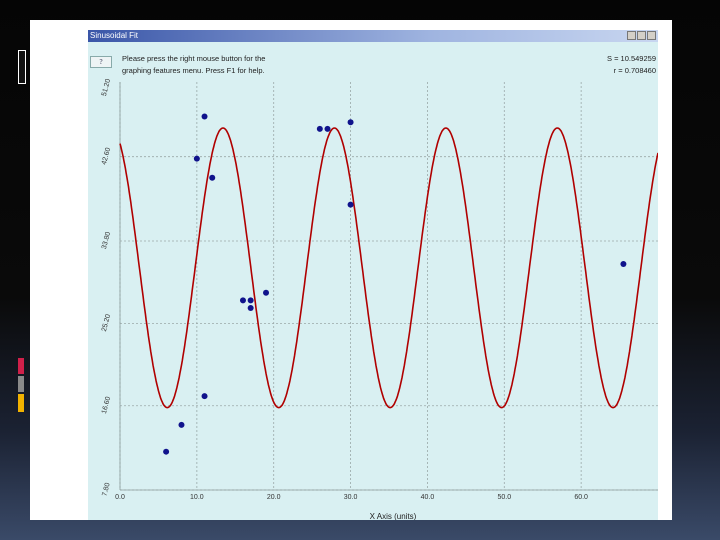  Describe the element at coordinates (641, 35) in the screenshot. I see `maximize-button` at that location.